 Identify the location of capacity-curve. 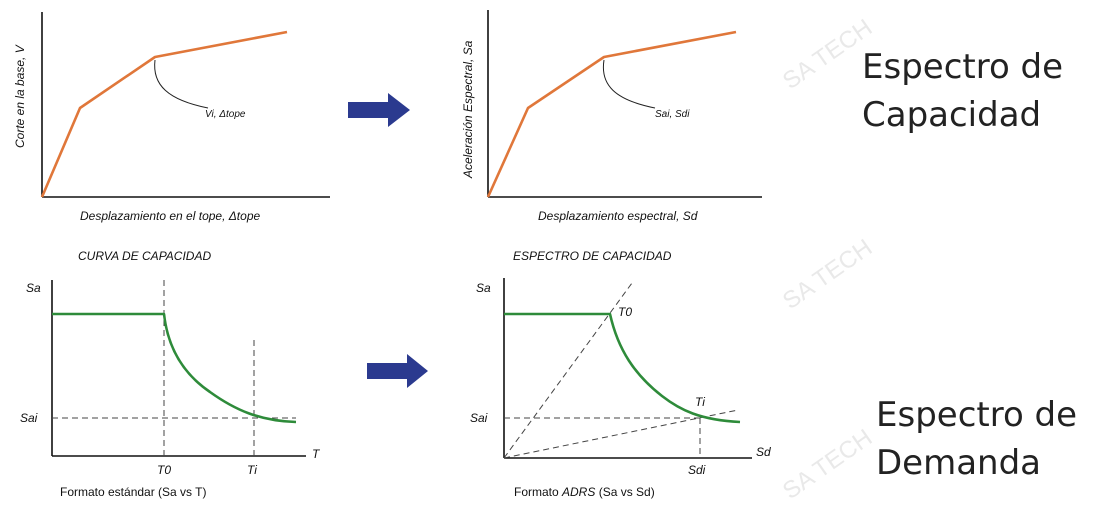
(164, 114).